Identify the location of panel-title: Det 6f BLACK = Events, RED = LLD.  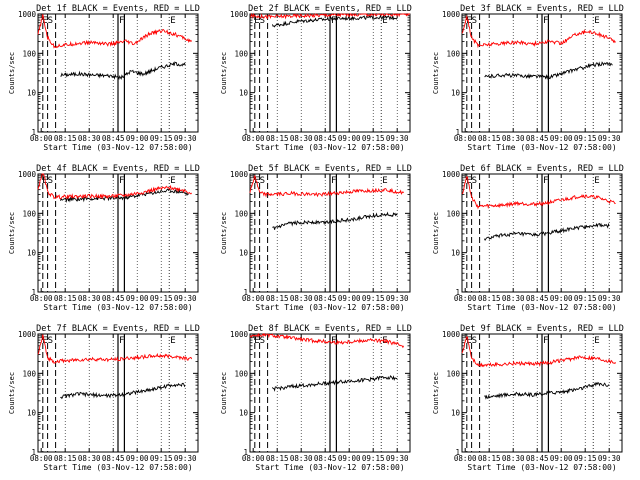
(542, 169).